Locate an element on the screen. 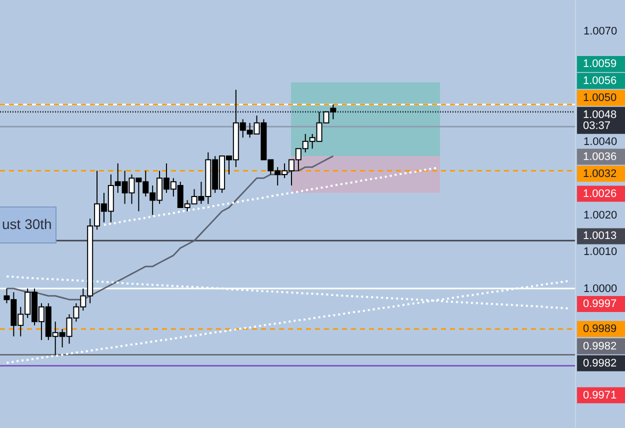 The image size is (625, 428). ref-line-label: 1.0013 is located at coordinates (600, 236).